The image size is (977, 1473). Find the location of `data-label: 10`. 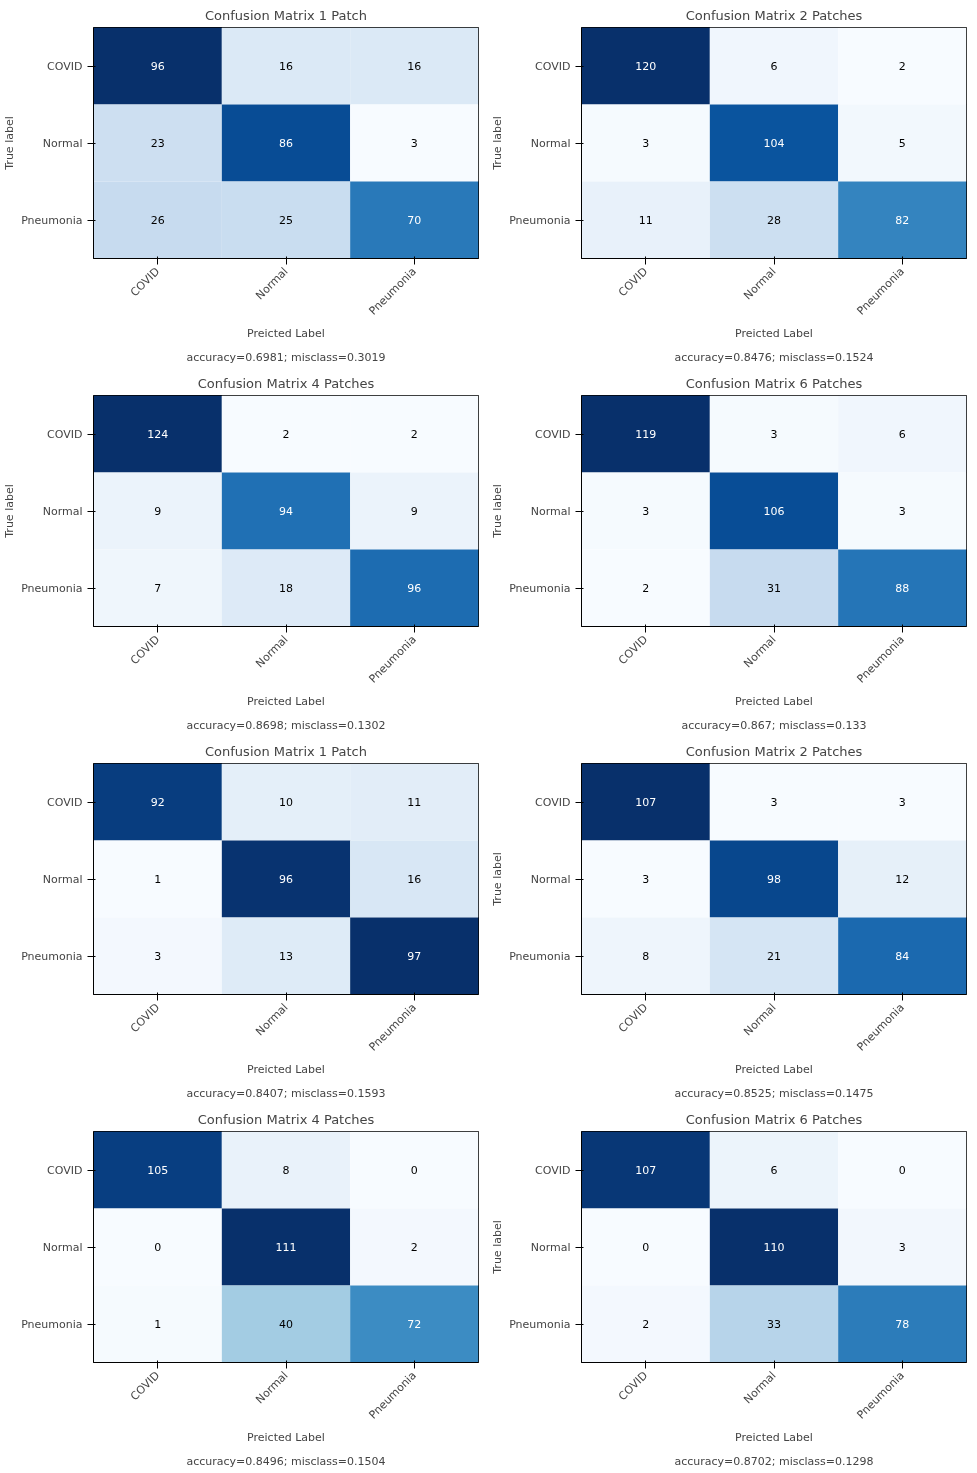

data-label: 10 is located at coordinates (286, 802).